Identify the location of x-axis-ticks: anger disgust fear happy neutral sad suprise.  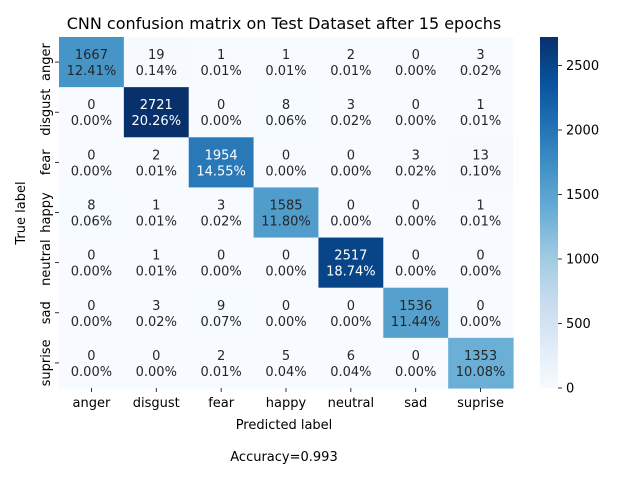
(288, 399).